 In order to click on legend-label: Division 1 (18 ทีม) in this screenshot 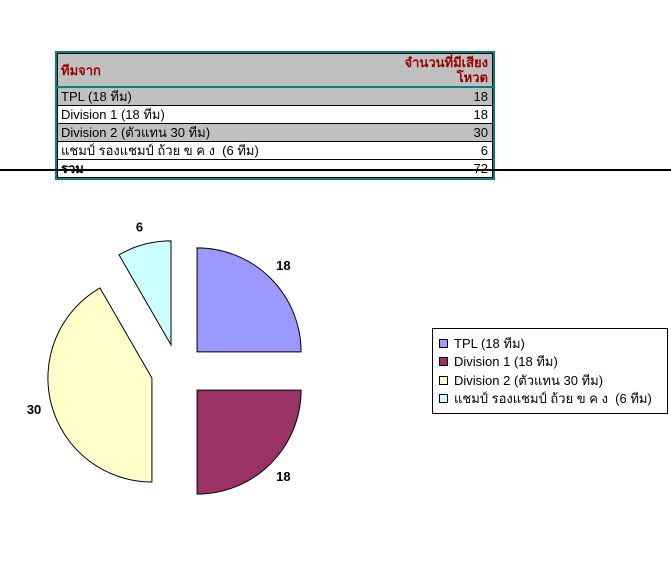, I will do `click(506, 362)`.